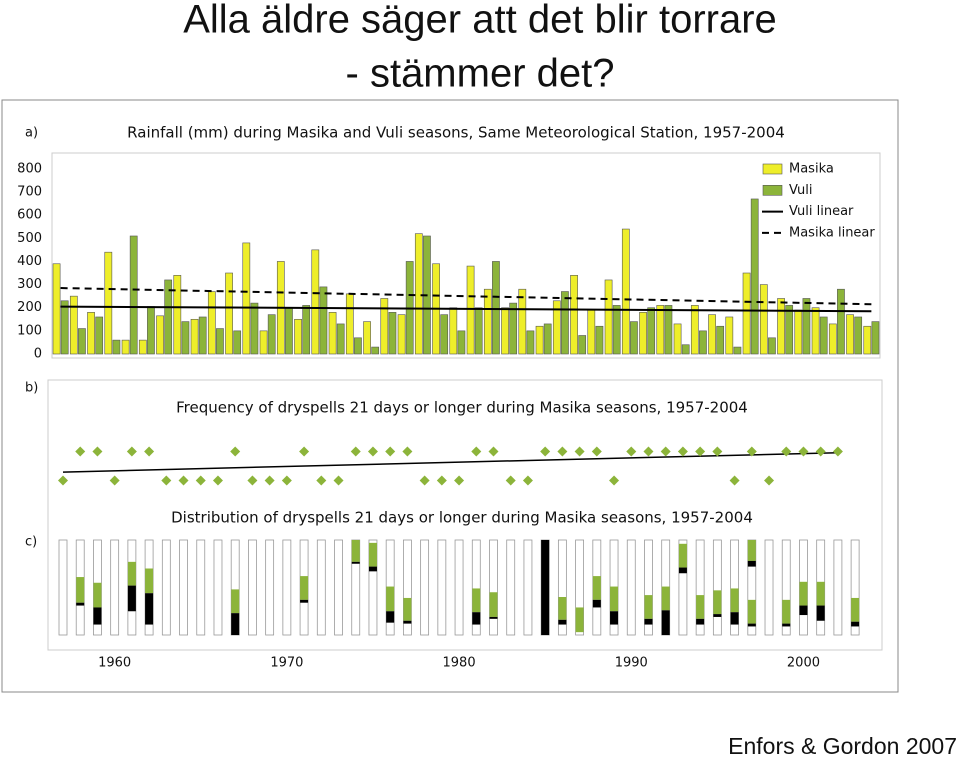  Describe the element at coordinates (832, 232) in the screenshot. I see `legend-label: Masika linear` at that location.